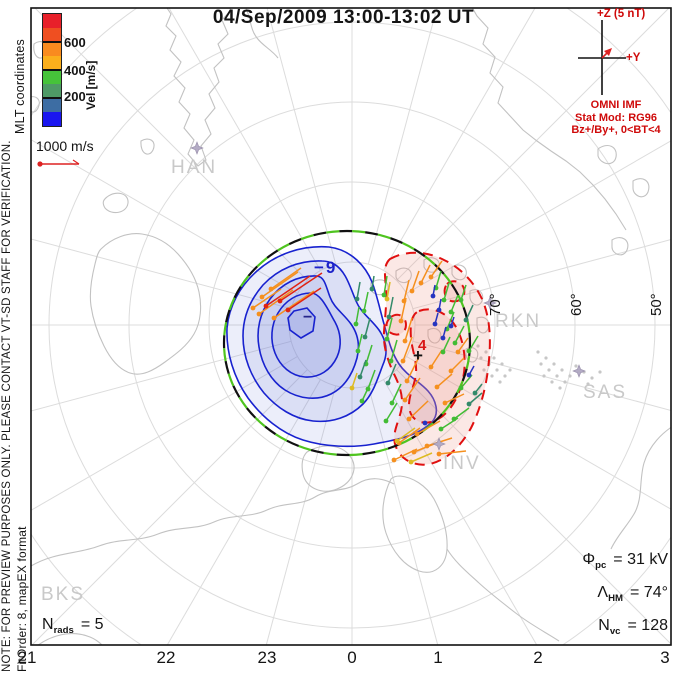  I want to click on stat-subscript: vc, so click(615, 632).